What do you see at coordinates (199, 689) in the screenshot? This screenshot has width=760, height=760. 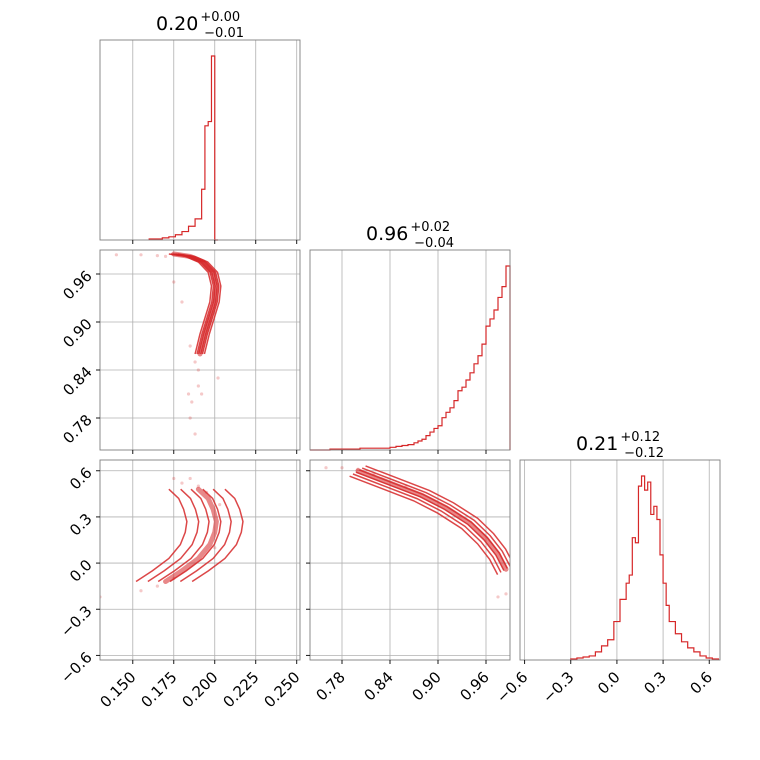 I see `x-tick-label: 0.200` at bounding box center [199, 689].